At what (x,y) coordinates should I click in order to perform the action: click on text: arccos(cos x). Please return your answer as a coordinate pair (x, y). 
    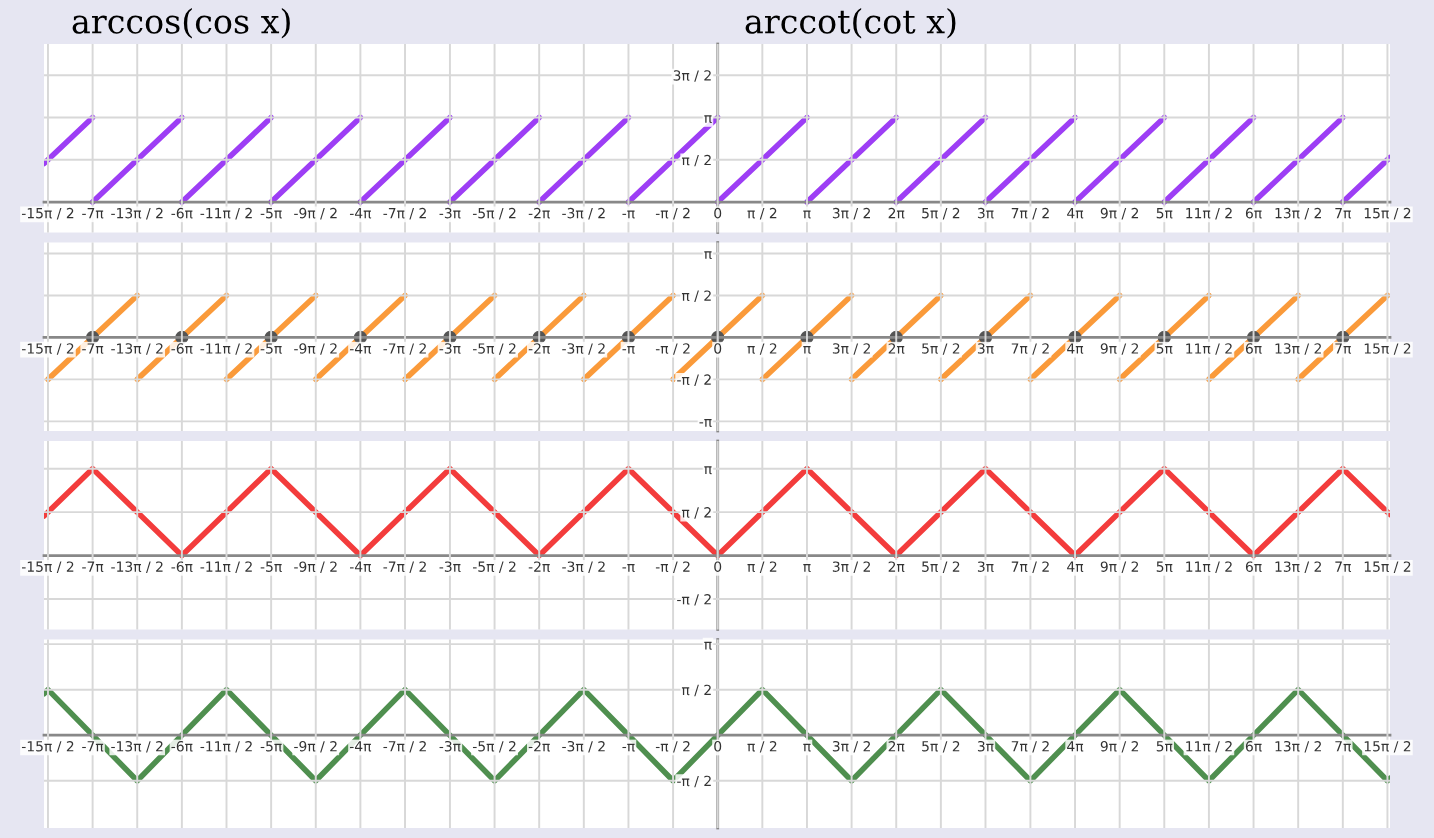
    Looking at the image, I should click on (181, 23).